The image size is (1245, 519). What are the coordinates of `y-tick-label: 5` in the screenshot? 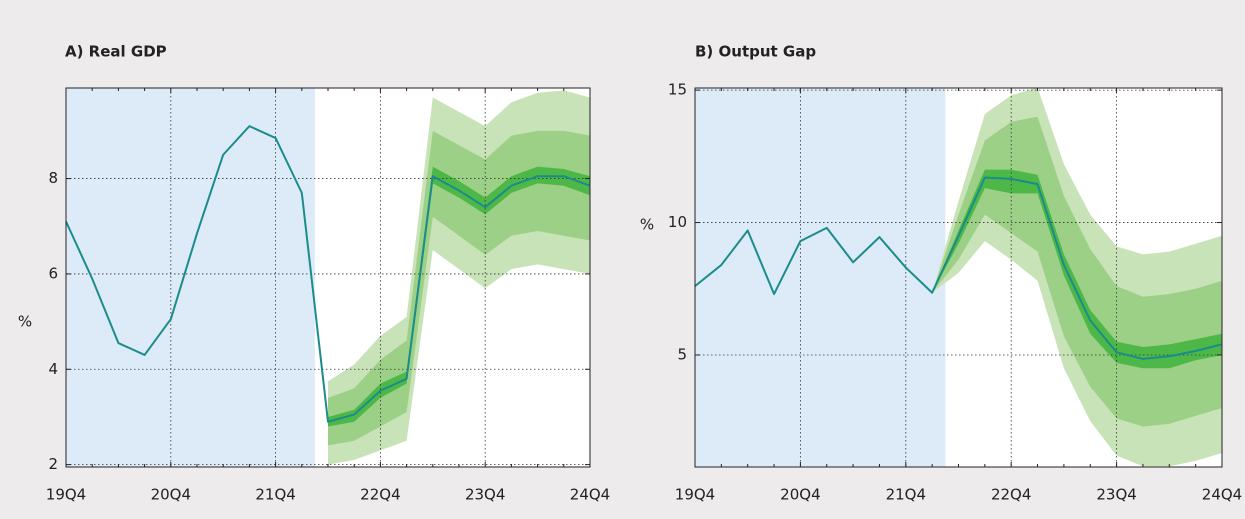 It's located at (682, 354).